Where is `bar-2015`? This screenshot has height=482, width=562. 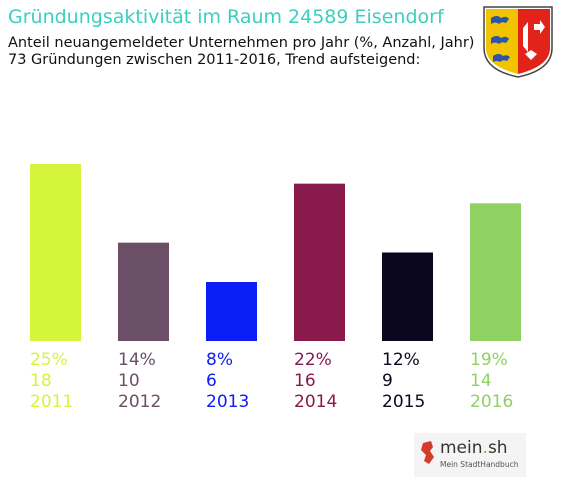 bar-2015 is located at coordinates (407, 296).